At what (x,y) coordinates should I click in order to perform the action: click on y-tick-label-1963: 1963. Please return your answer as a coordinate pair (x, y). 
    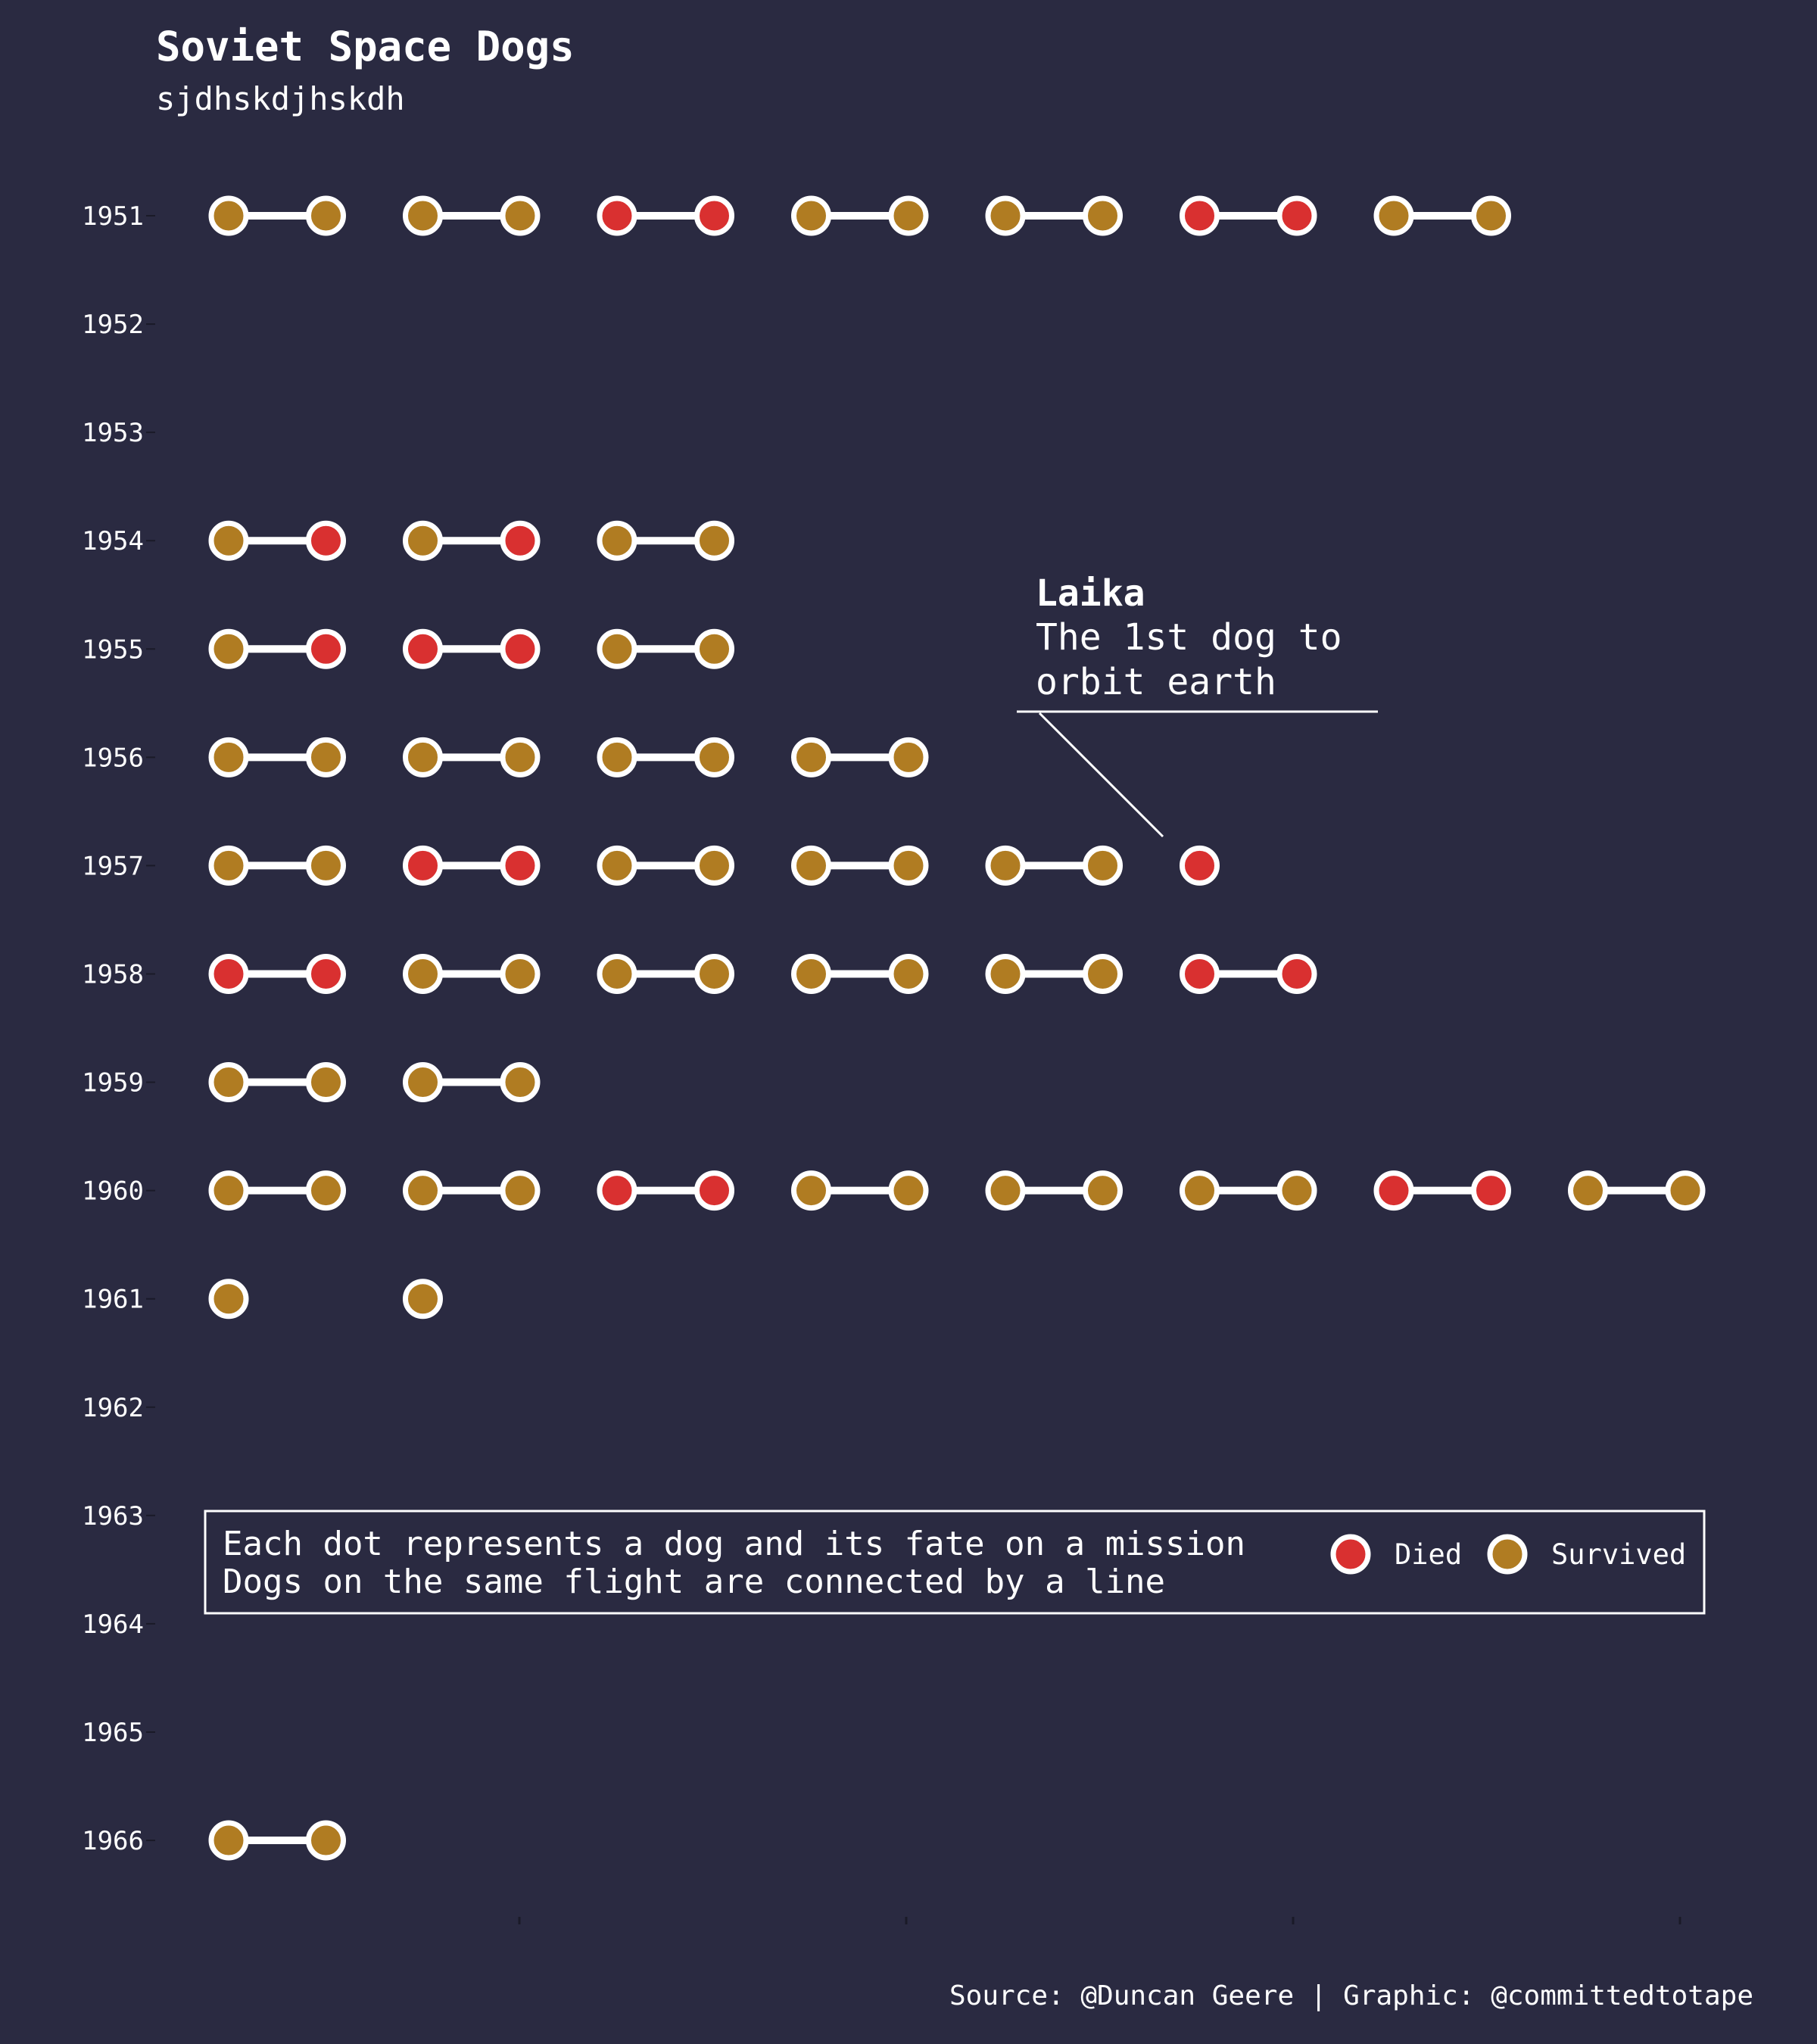
    Looking at the image, I should click on (113, 1516).